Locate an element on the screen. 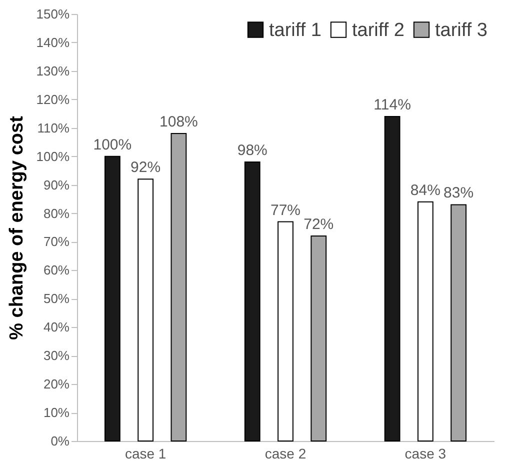 The height and width of the screenshot is (469, 514). data-label: 114% is located at coordinates (392, 105).